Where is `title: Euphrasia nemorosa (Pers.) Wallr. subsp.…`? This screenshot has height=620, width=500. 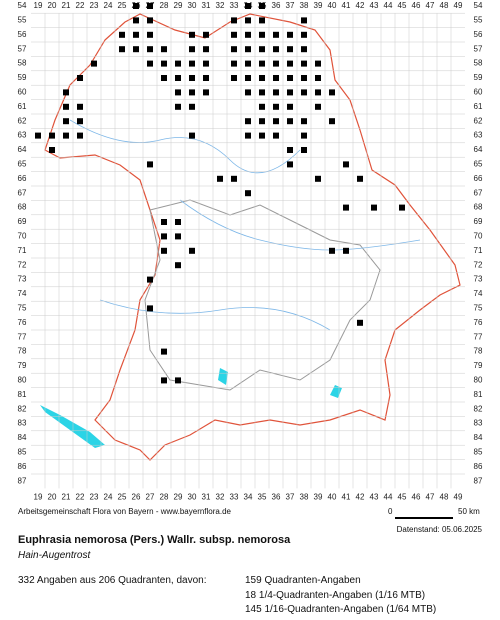 title: Euphrasia nemorosa (Pers.) Wallr. subsp.… is located at coordinates (154, 540).